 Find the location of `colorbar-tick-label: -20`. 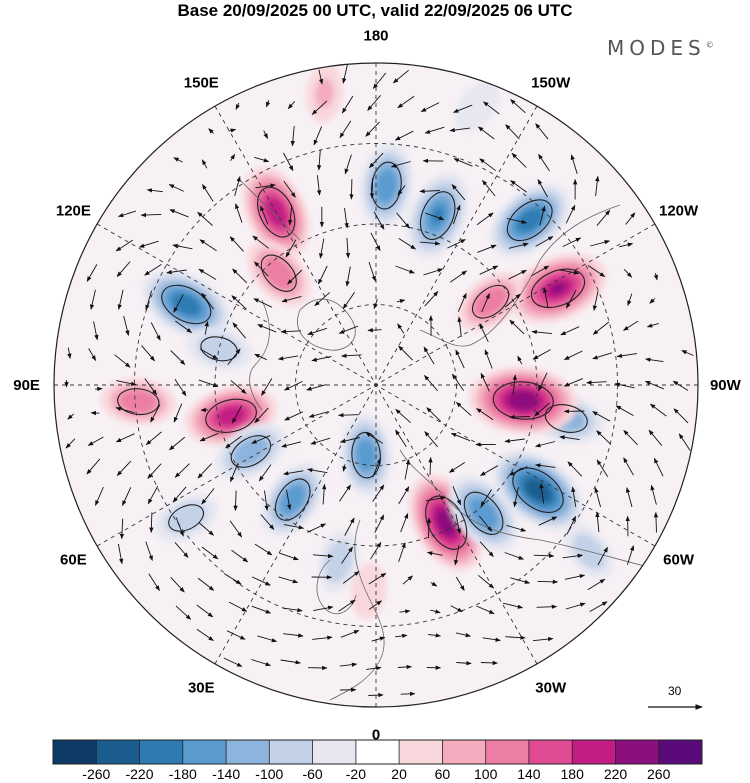

colorbar-tick-label: -20 is located at coordinates (356, 774).